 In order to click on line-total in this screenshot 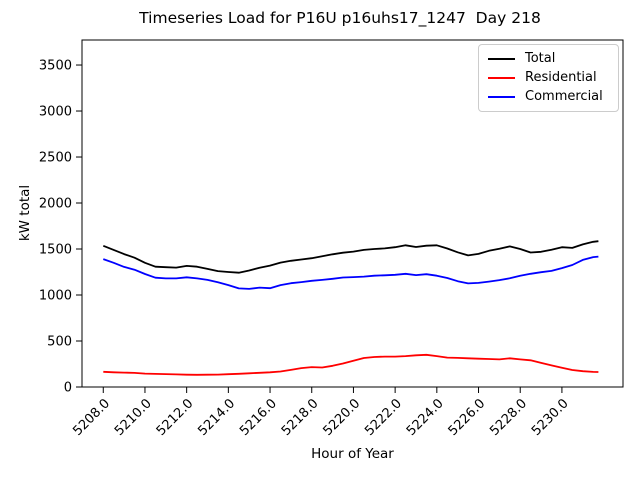, I will do `click(350, 257)`.